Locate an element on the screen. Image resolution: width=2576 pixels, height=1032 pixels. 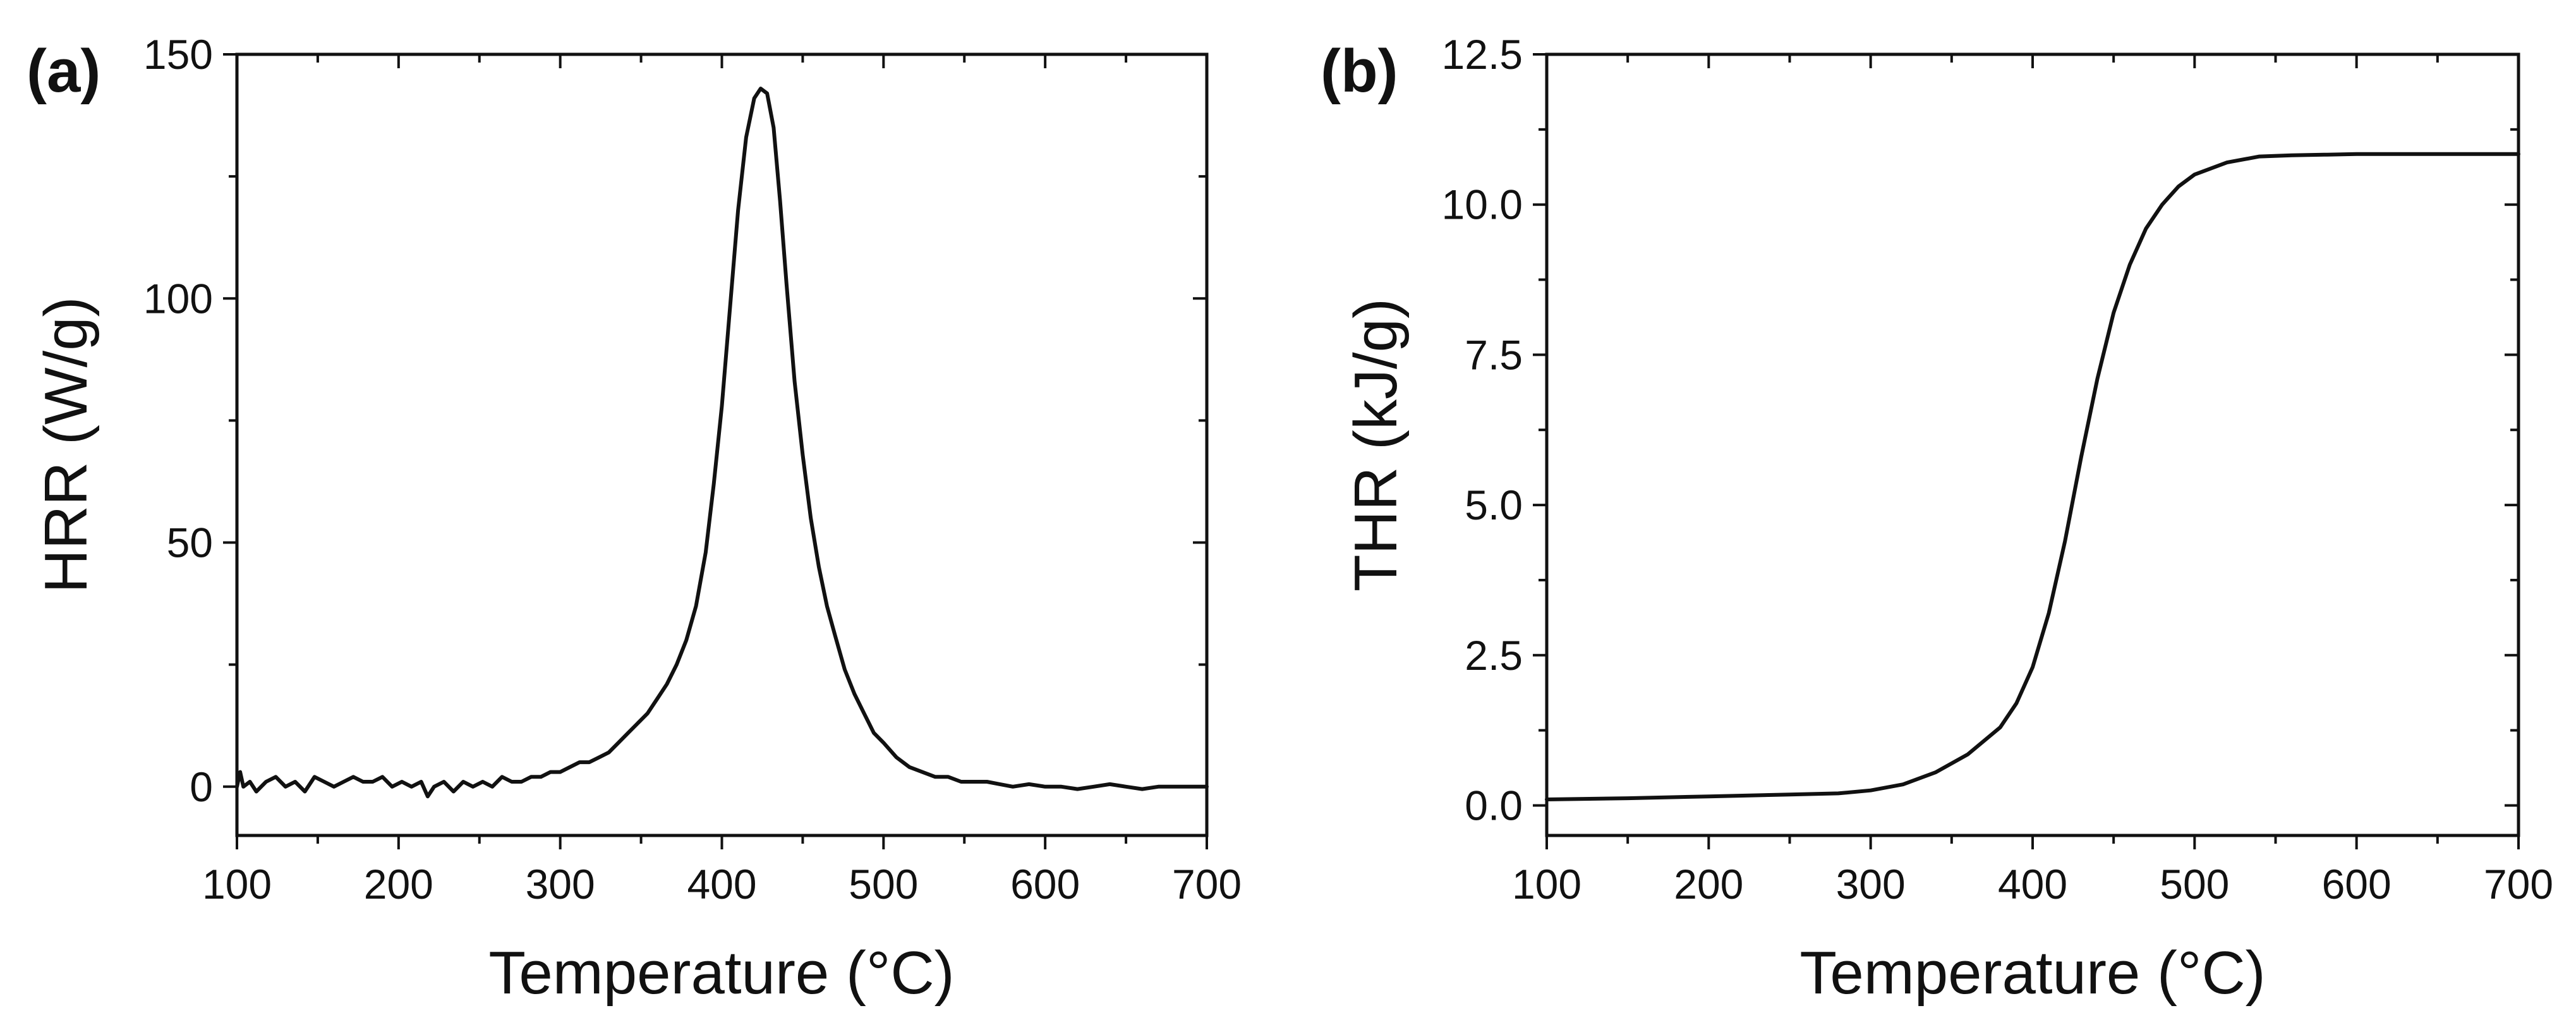
hrr-y-tick-label: 0 is located at coordinates (201, 786).